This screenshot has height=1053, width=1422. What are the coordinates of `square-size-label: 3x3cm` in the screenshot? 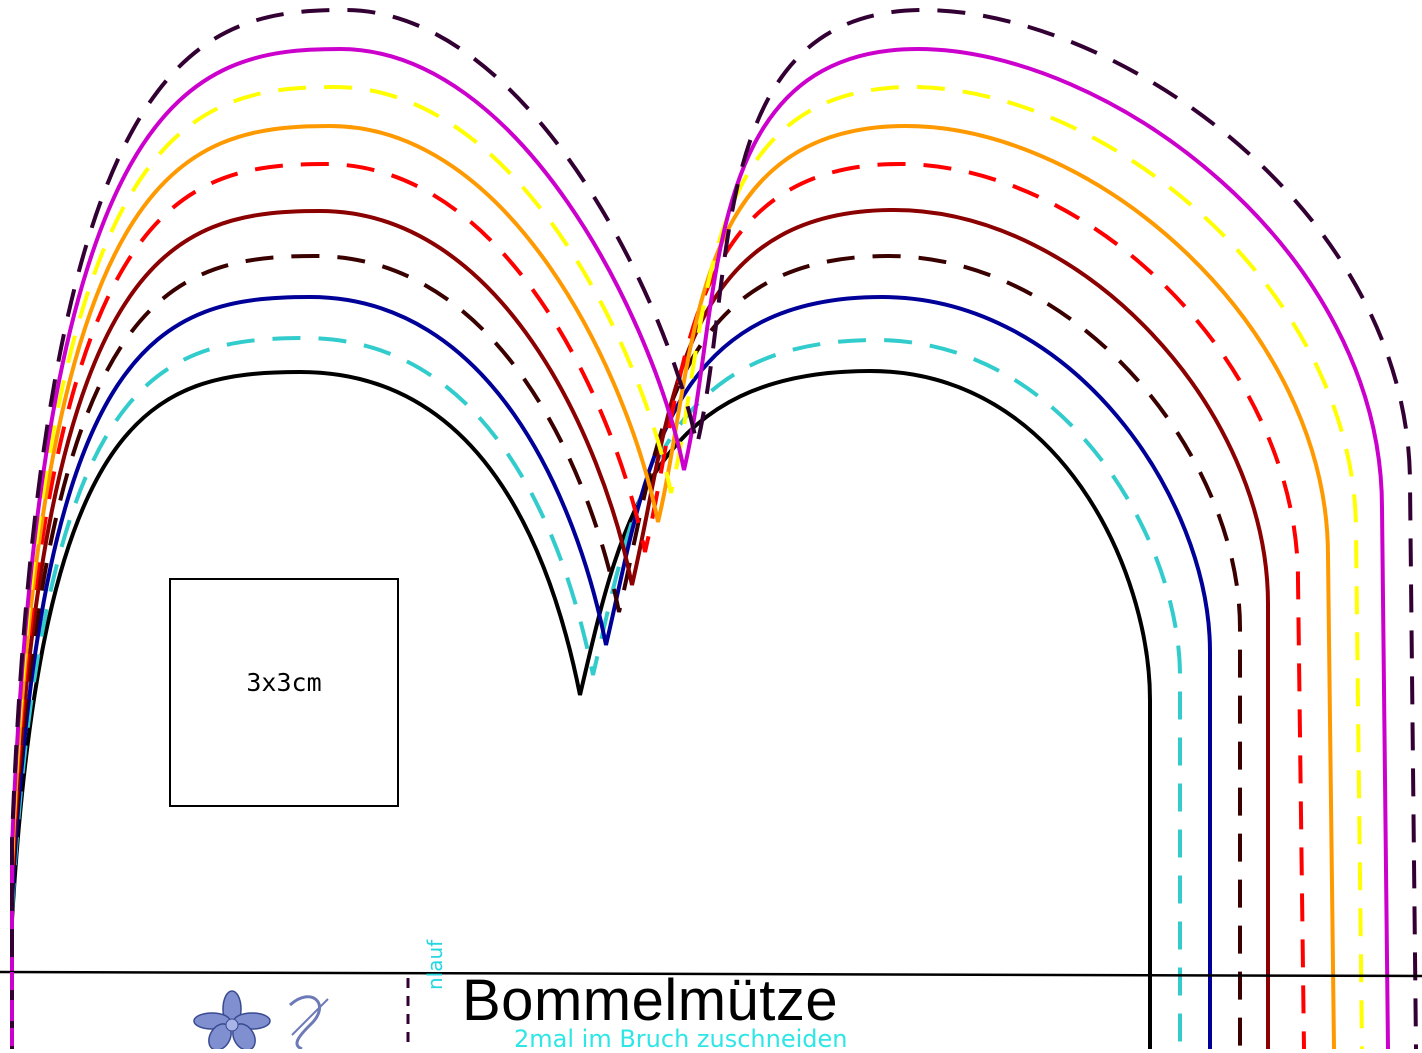 It's located at (284, 682).